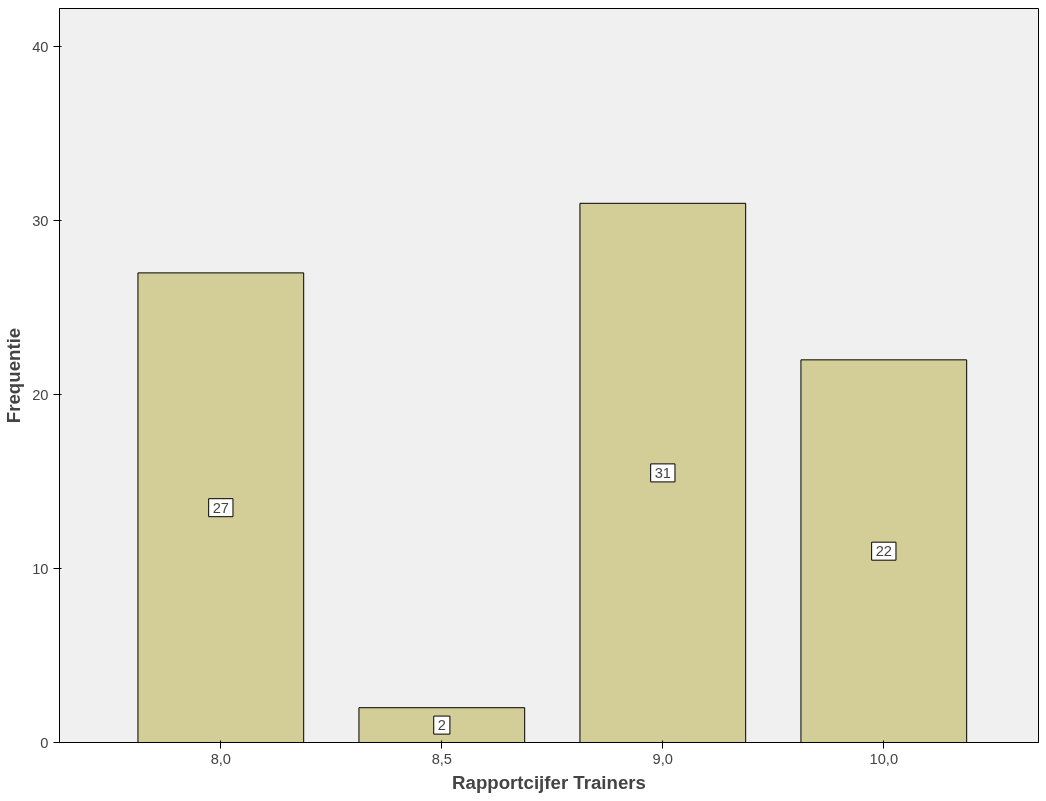 Image resolution: width=1046 pixels, height=801 pixels. I want to click on y-tick-label: 0, so click(44, 742).